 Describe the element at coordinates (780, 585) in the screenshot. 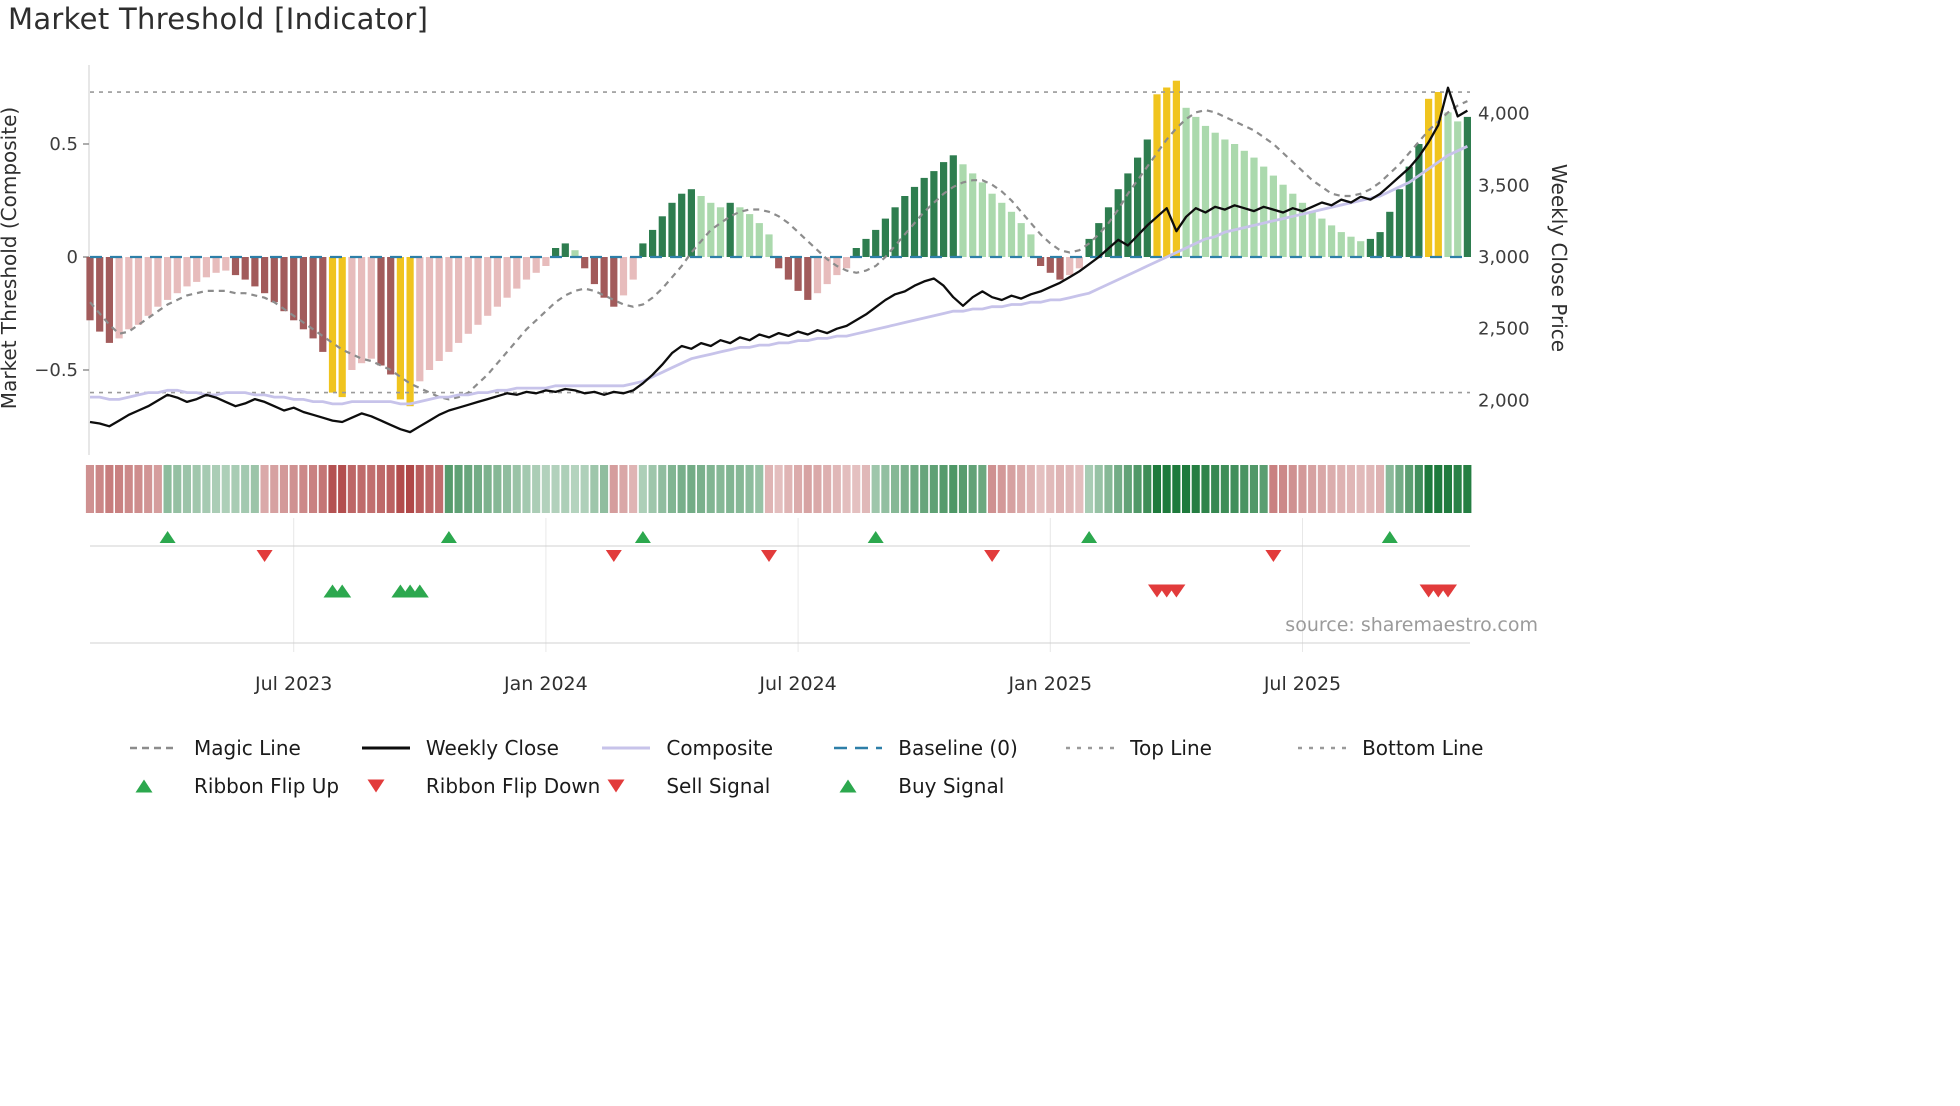

I see `signal-lanes` at that location.